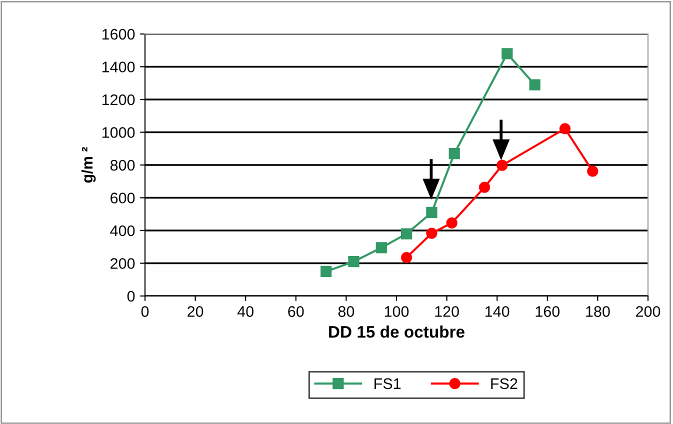 This screenshot has width=673, height=424. What do you see at coordinates (118, 100) in the screenshot?
I see `y-tick-label: 1200` at bounding box center [118, 100].